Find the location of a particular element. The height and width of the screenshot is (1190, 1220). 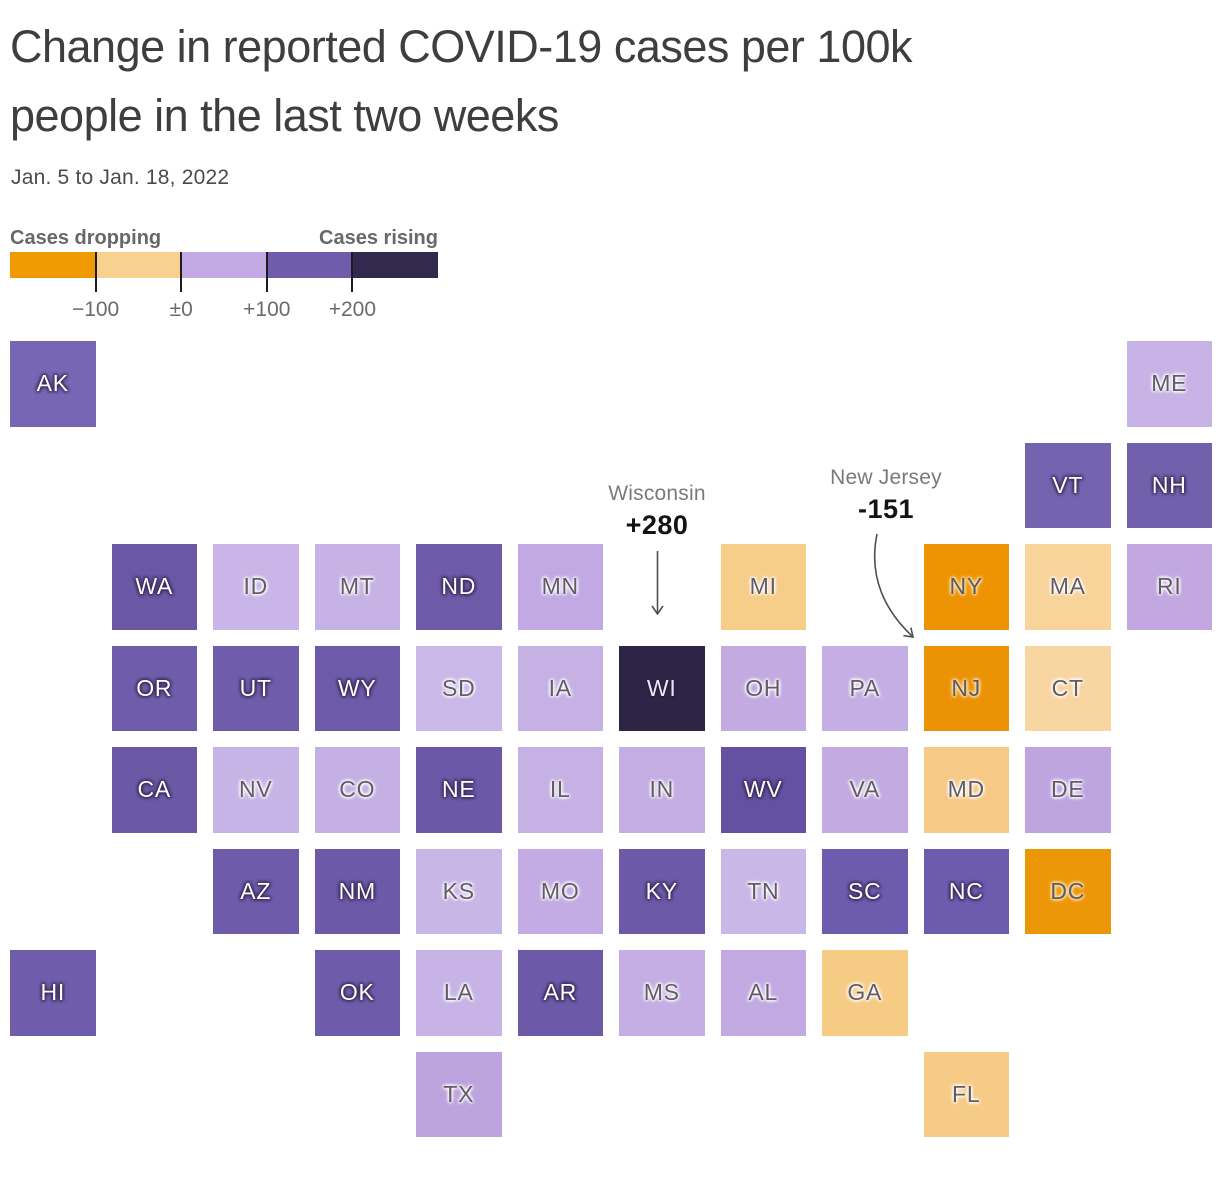

page-title-line-2: people in the last two weeks is located at coordinates (284, 115).